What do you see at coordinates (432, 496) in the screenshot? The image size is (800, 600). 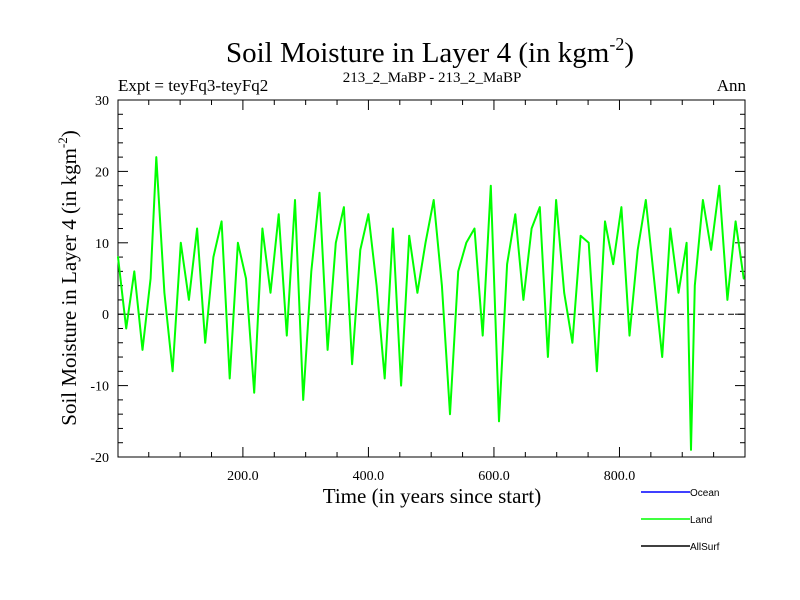 I see `x-axis-label: Time (in years since start)` at bounding box center [432, 496].